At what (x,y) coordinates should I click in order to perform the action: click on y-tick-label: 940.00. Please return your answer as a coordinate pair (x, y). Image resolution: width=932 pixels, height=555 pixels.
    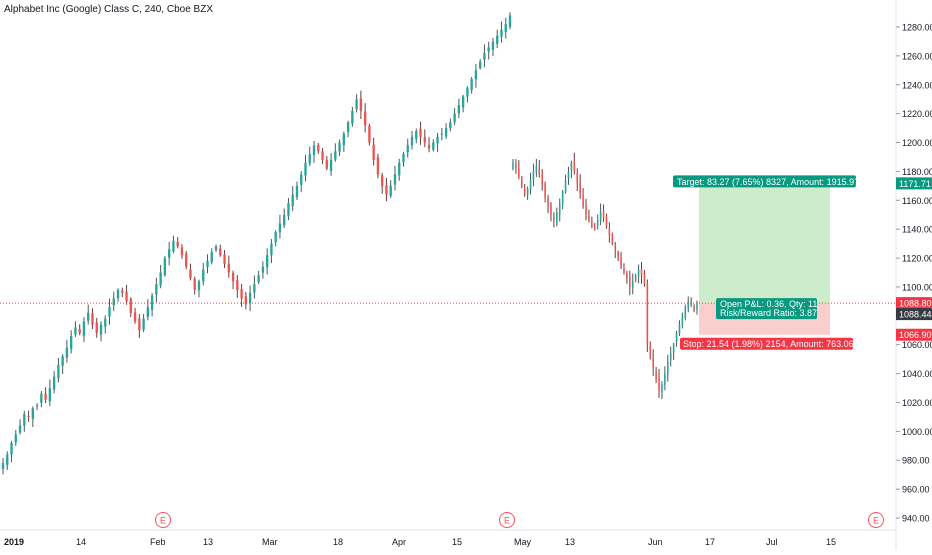
    Looking at the image, I should click on (916, 519).